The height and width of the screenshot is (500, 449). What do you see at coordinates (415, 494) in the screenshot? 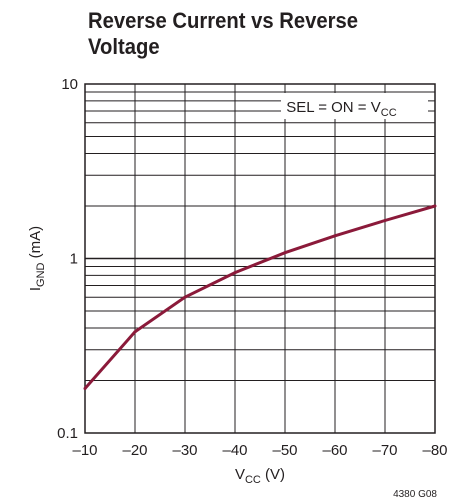
I see `figure-code: 4380 G08` at bounding box center [415, 494].